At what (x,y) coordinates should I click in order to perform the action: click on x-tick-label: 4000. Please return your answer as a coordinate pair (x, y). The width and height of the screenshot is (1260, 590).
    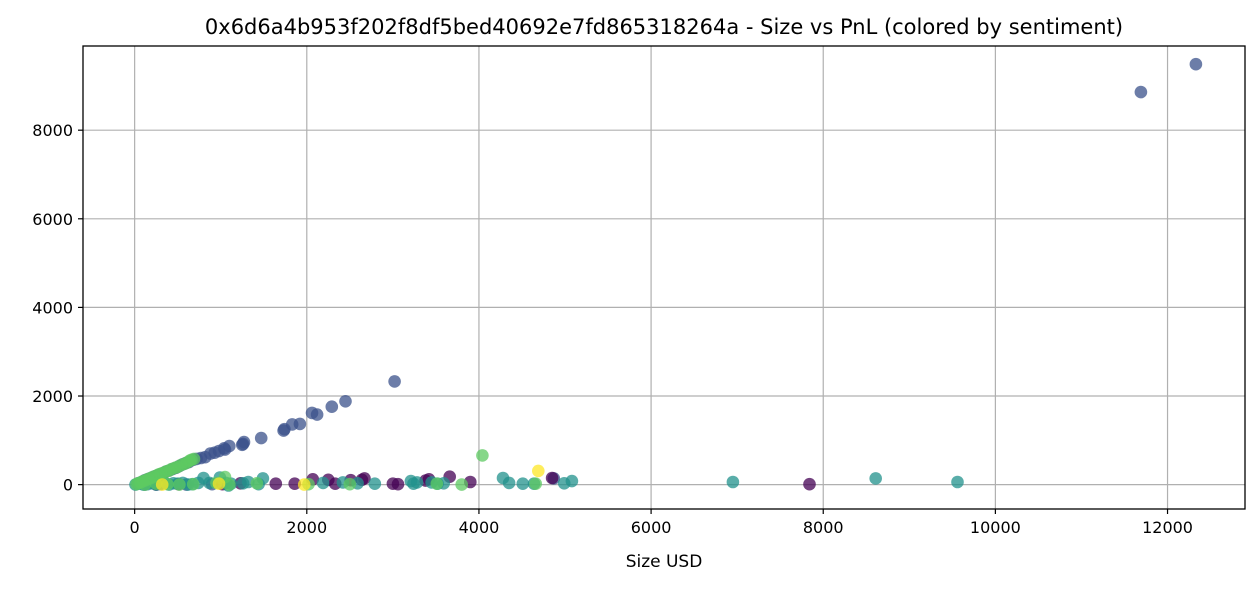
    Looking at the image, I should click on (479, 527).